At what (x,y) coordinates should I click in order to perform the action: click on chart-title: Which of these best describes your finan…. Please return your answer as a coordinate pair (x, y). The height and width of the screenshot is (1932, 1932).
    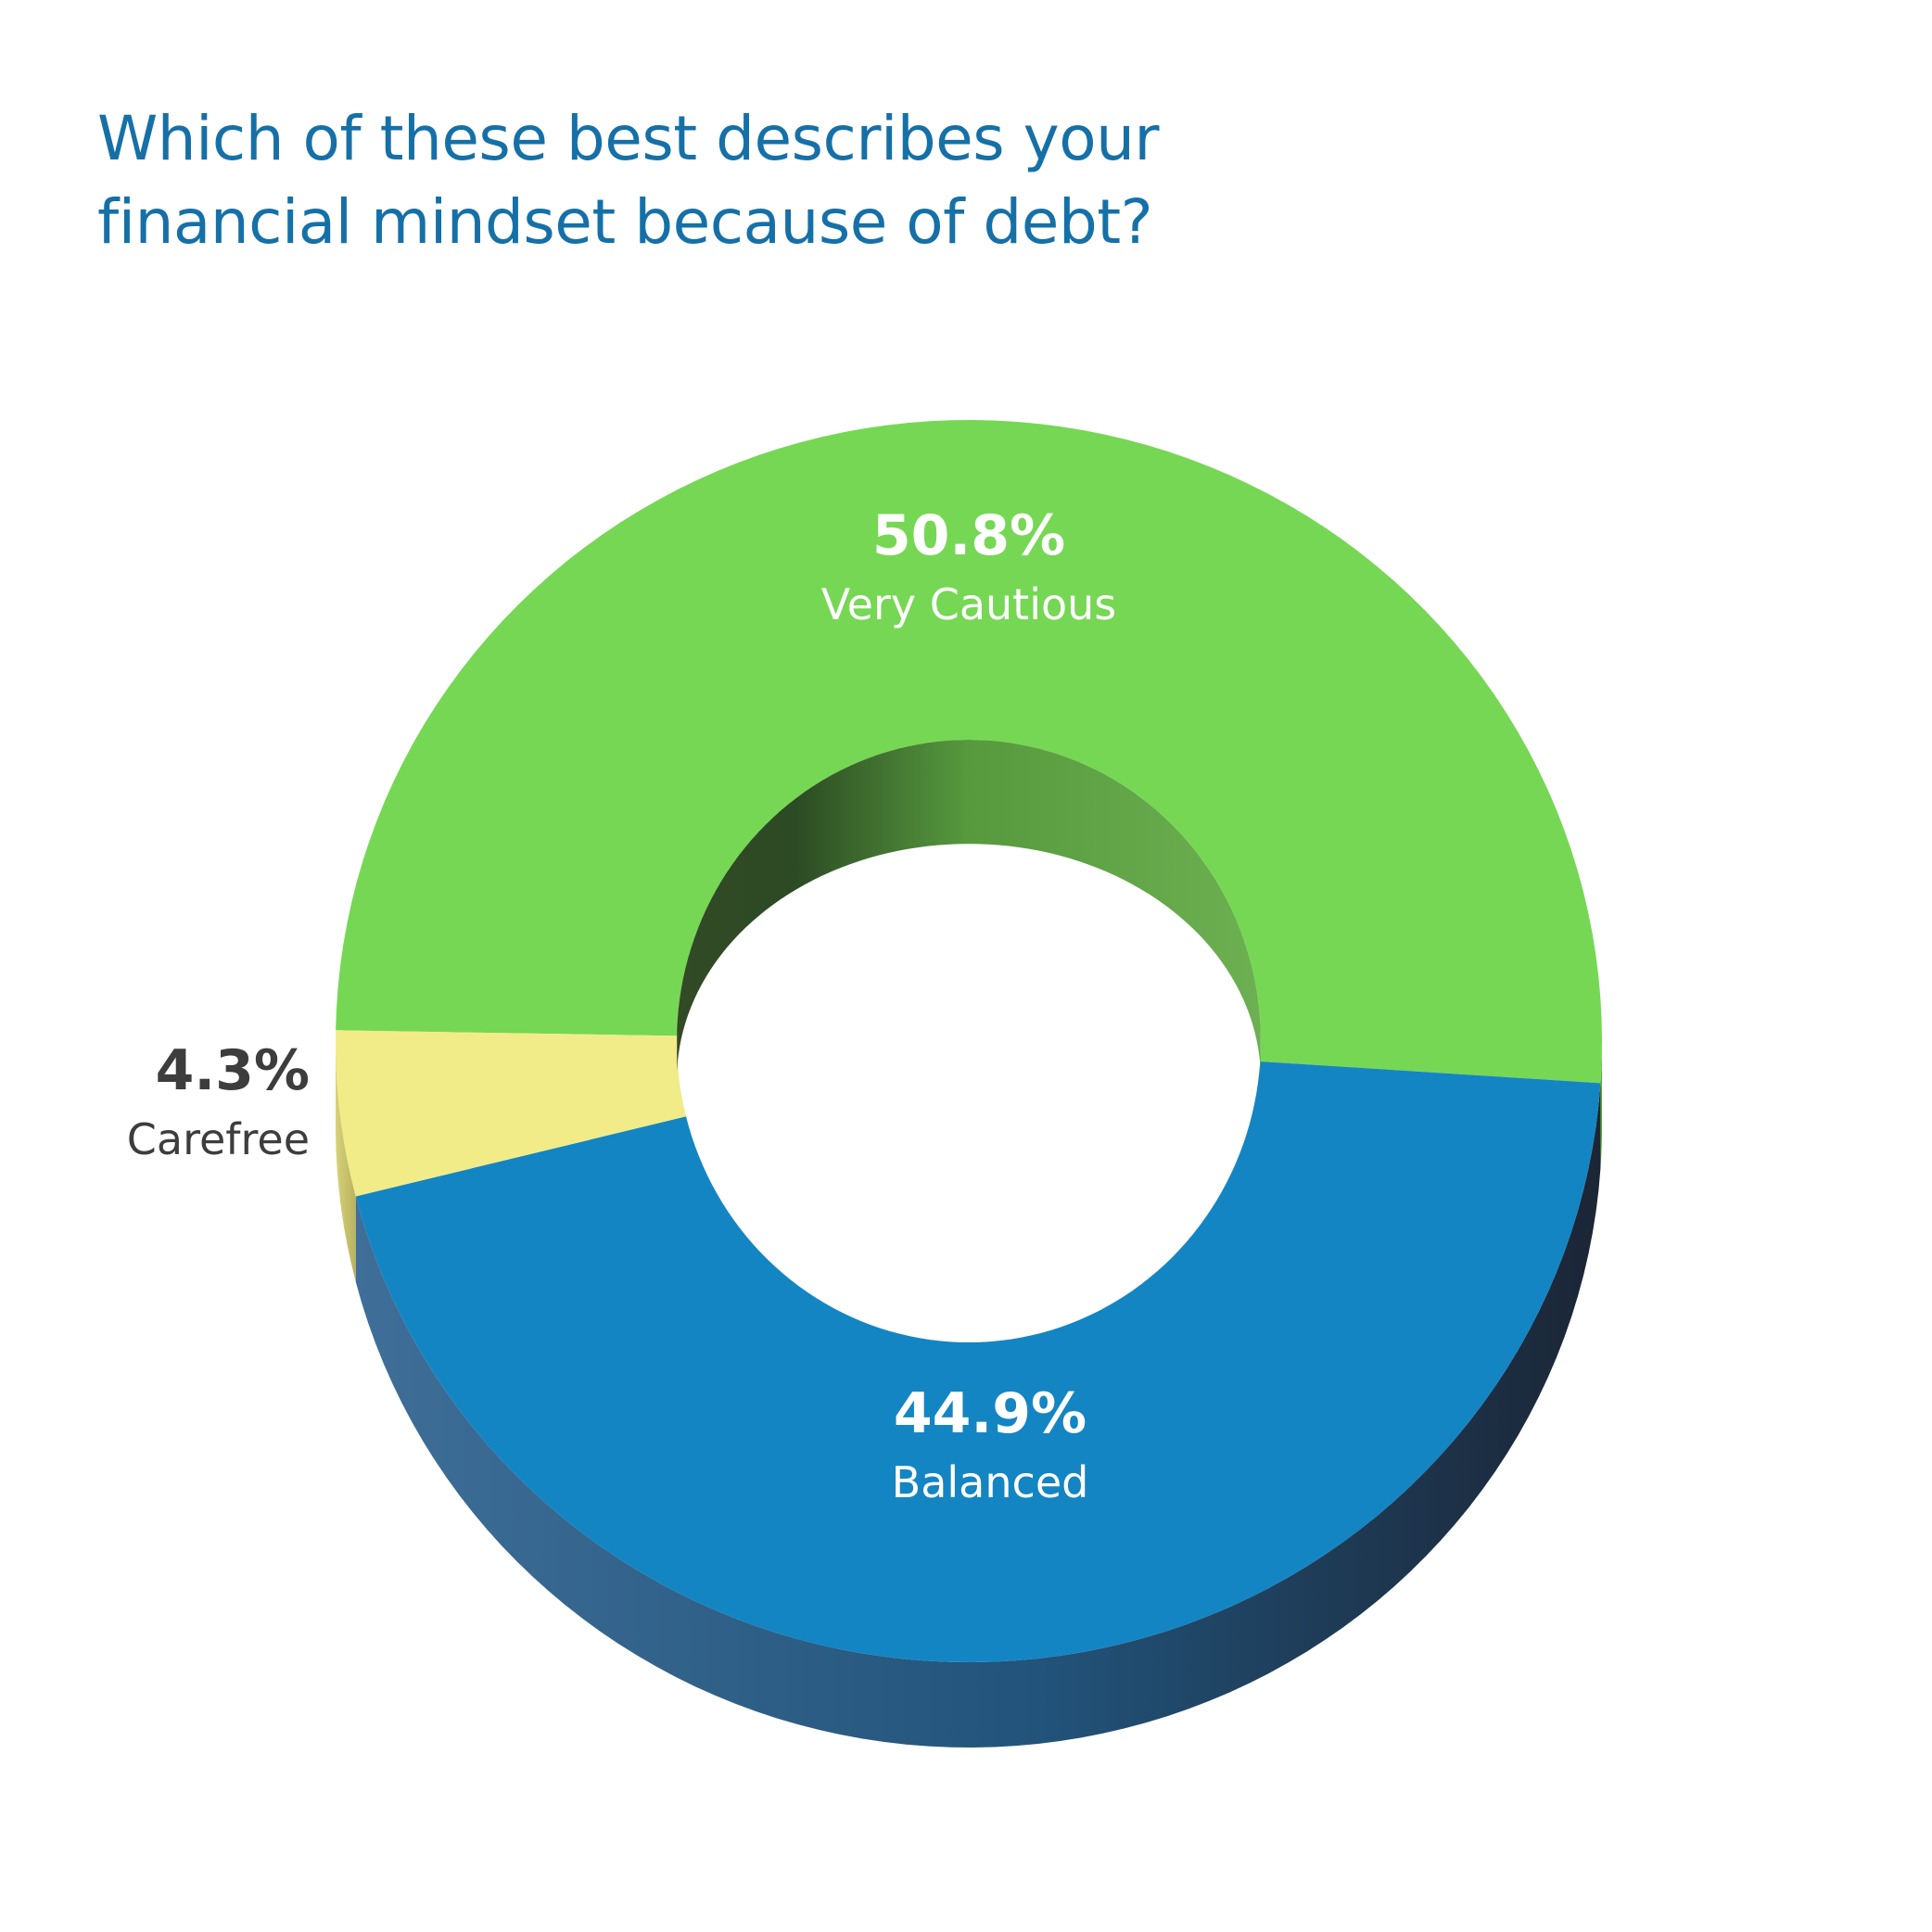
    Looking at the image, I should click on (792, 180).